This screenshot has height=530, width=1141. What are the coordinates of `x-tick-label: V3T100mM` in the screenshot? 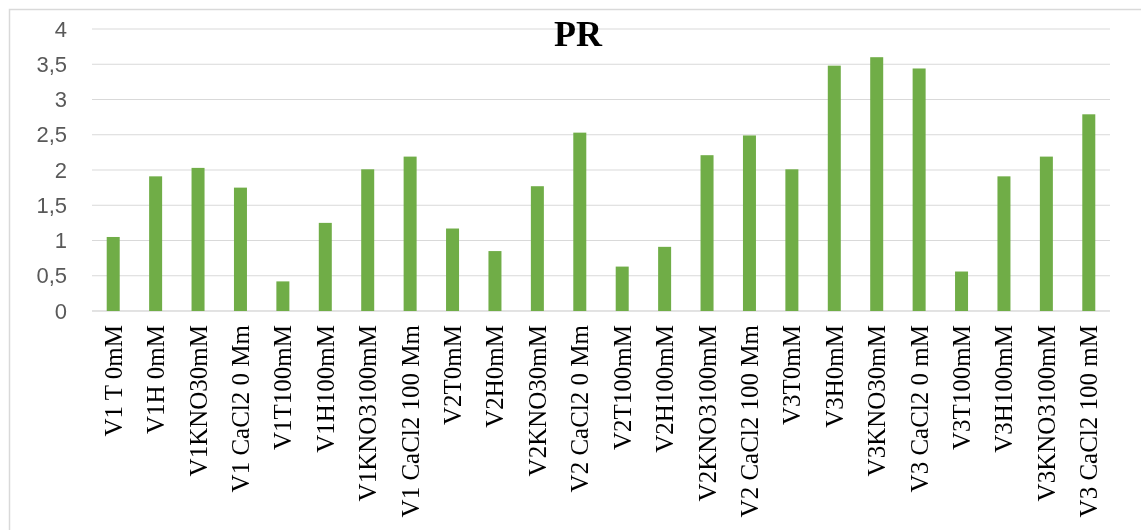 It's located at (962, 387).